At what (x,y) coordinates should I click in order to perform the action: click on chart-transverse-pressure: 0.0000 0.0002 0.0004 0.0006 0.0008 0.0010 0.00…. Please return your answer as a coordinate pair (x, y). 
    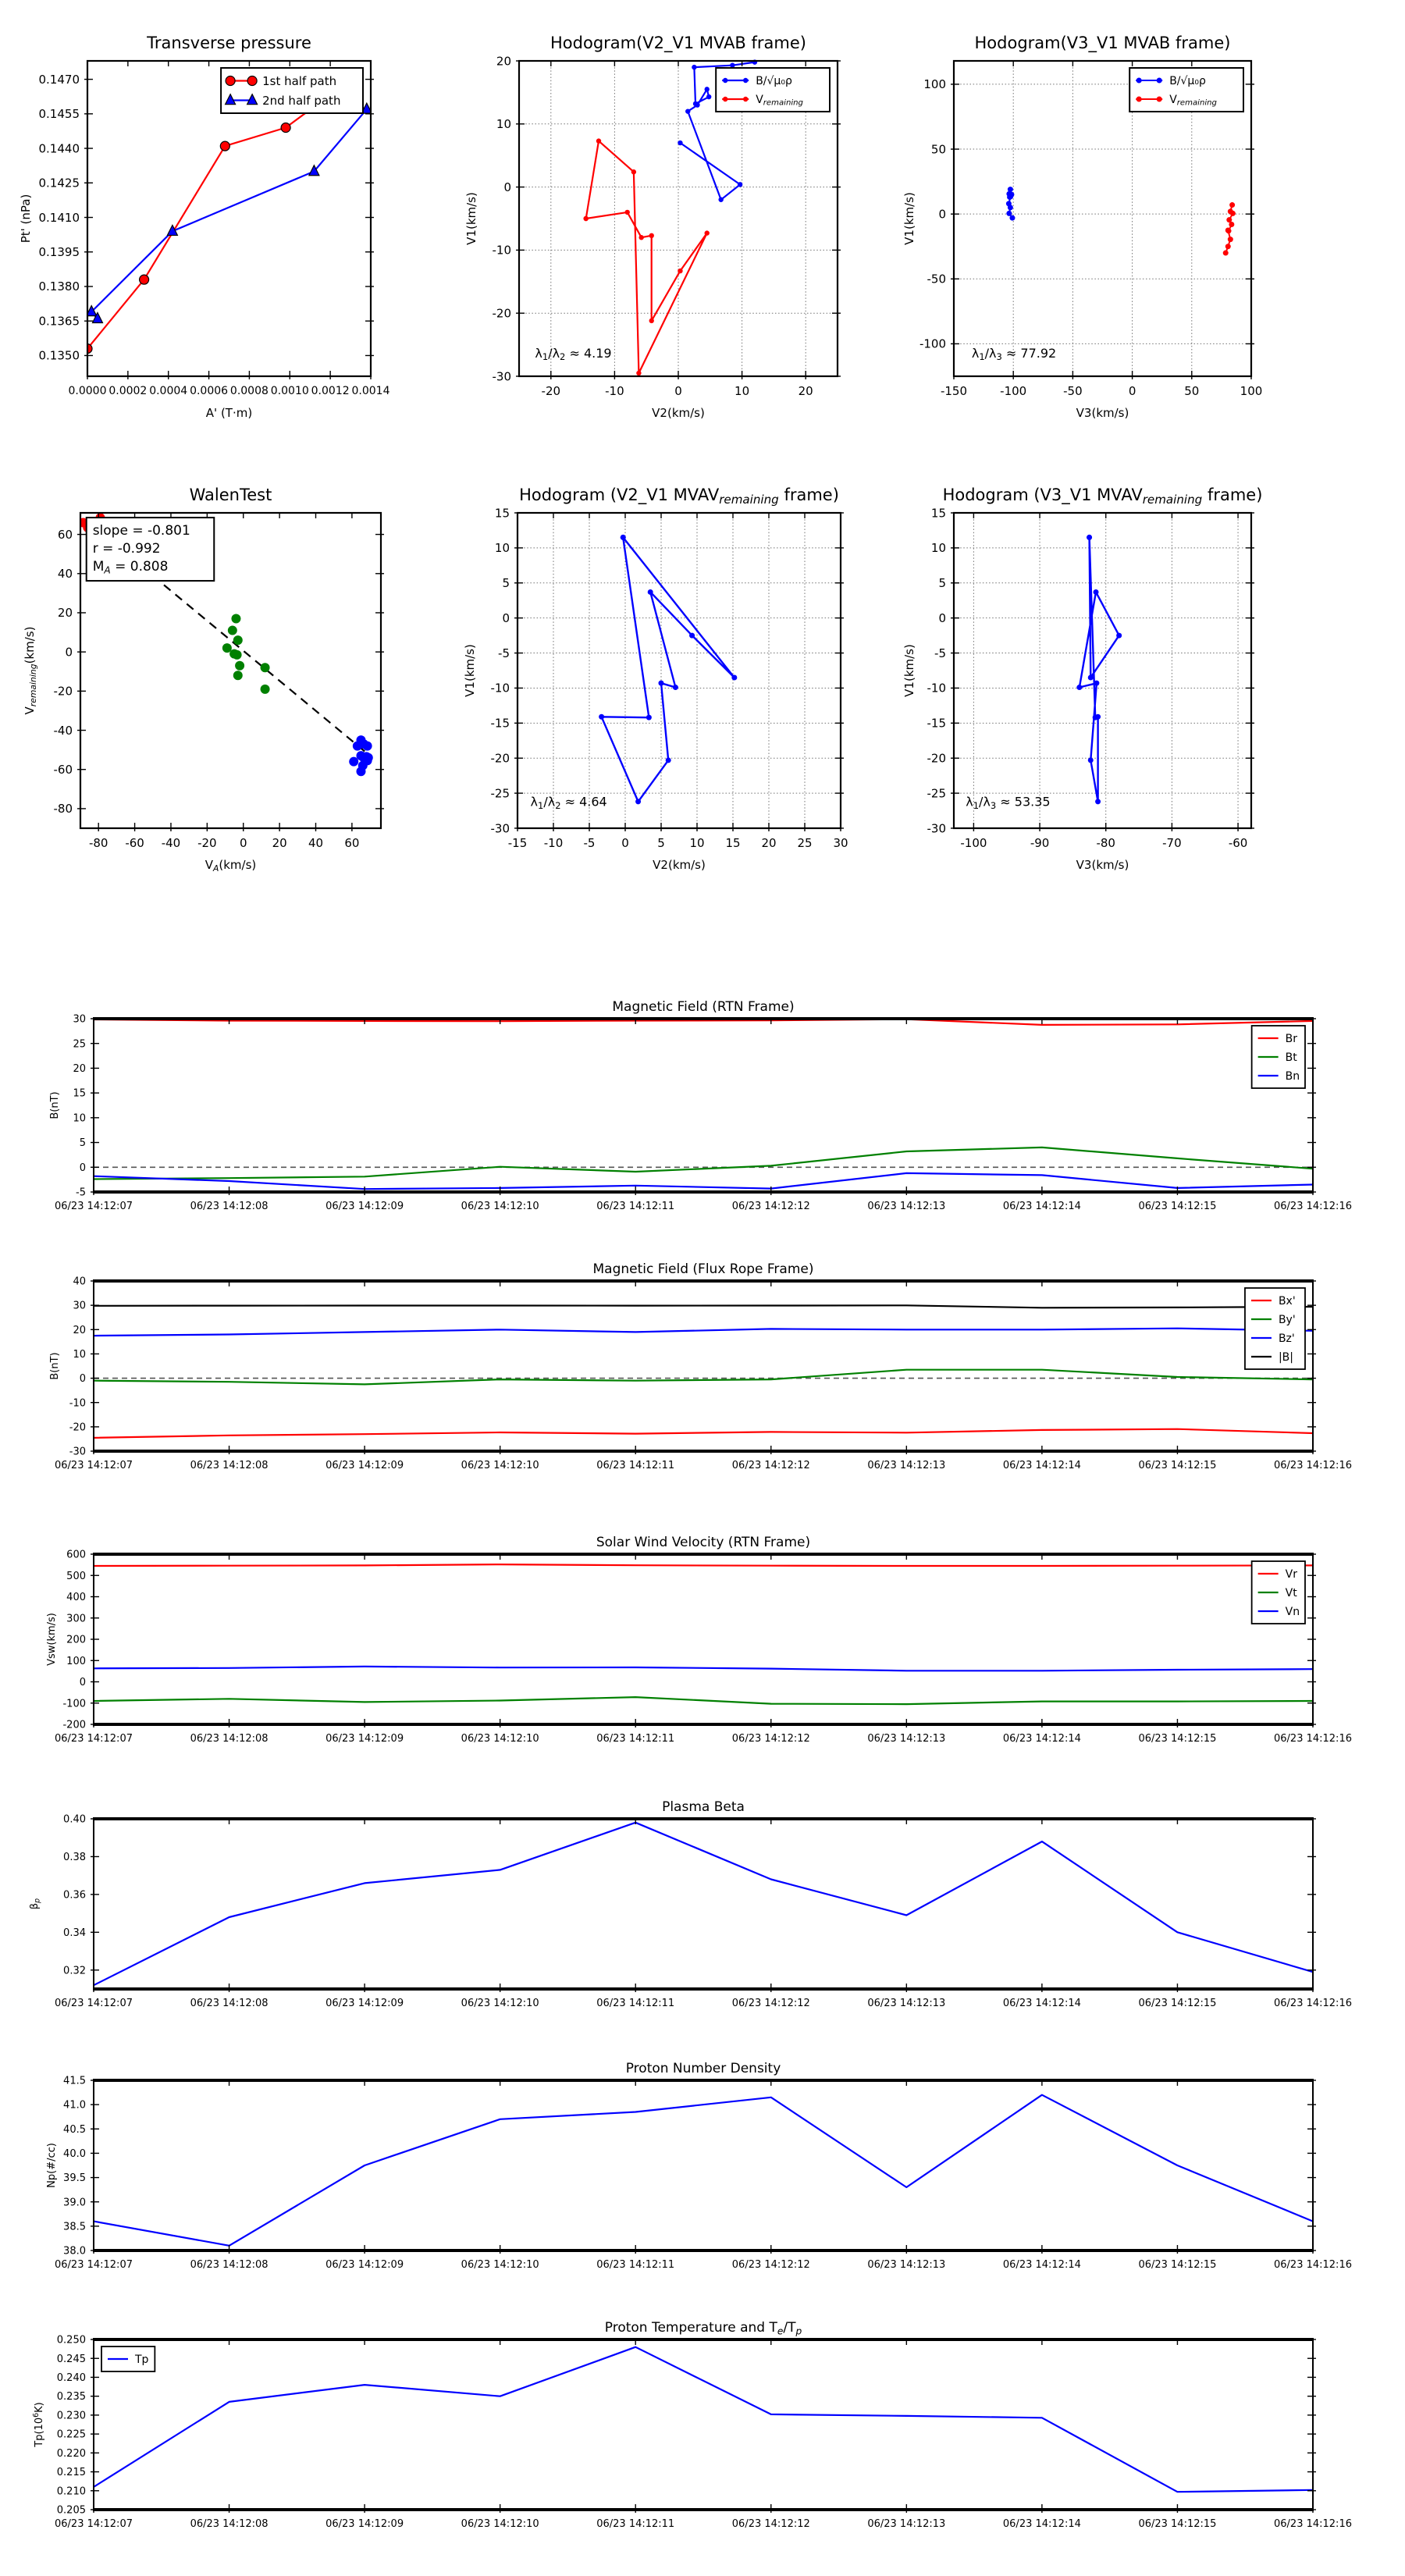
    Looking at the image, I should click on (205, 227).